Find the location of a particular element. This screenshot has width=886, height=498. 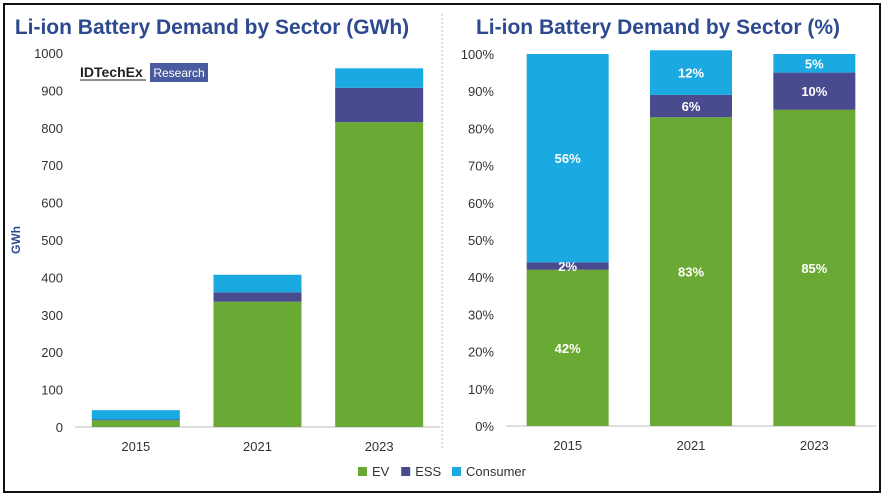

data-label-ess-2023: 10% is located at coordinates (814, 91).